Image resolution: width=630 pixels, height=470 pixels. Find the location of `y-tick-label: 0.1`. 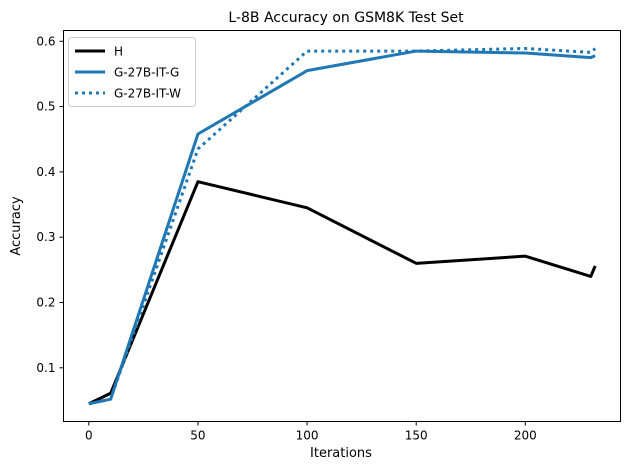

y-tick-label: 0.1 is located at coordinates (45, 368).